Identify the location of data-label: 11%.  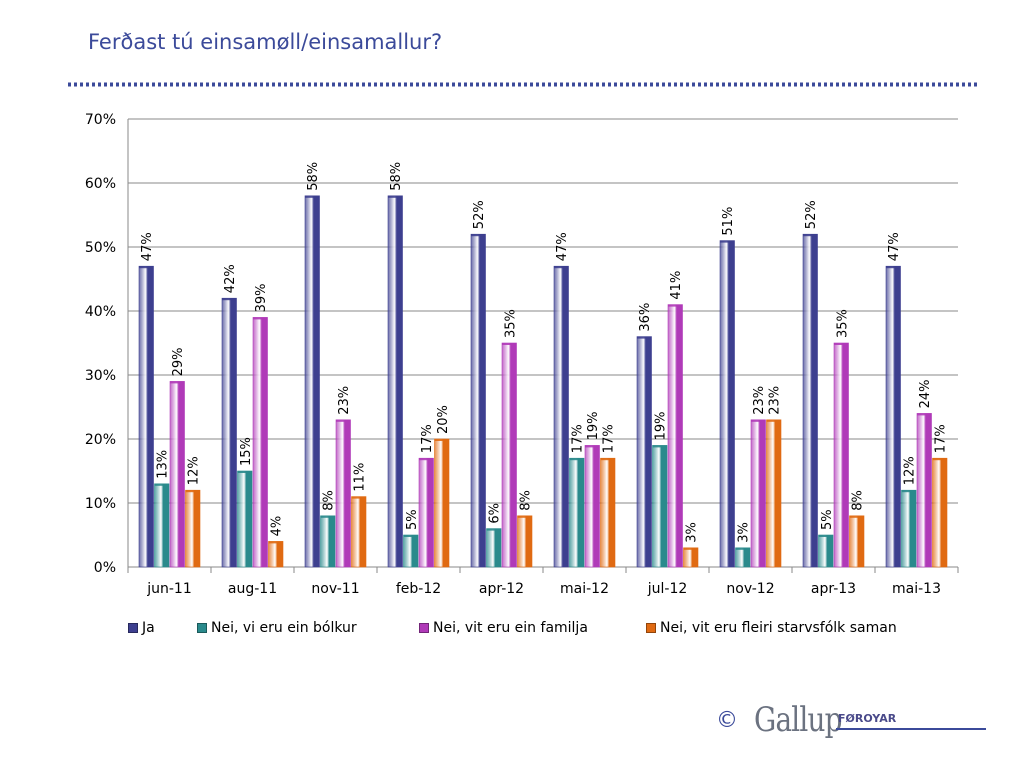
(360, 477).